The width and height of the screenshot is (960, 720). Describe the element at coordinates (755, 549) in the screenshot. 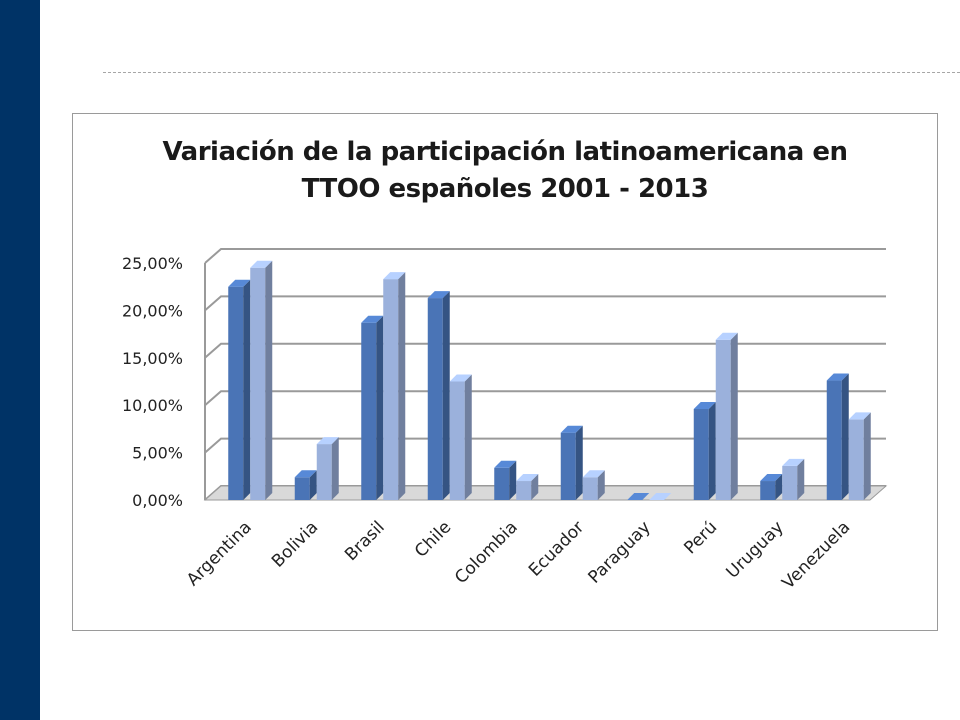

I see `x-tick-label: Uruguay` at that location.